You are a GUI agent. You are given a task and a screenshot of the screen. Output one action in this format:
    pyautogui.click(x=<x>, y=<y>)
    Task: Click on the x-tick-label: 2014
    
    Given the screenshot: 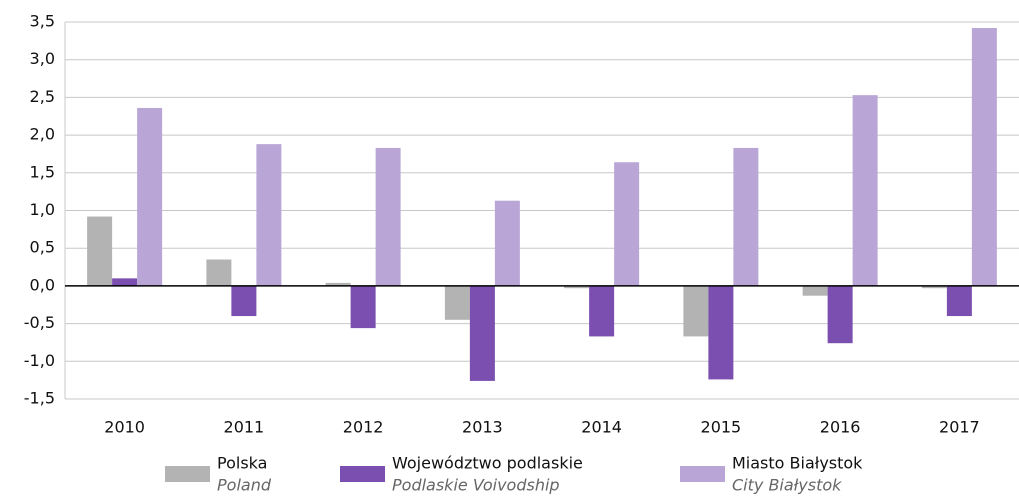 What is the action you would take?
    pyautogui.click(x=601, y=427)
    